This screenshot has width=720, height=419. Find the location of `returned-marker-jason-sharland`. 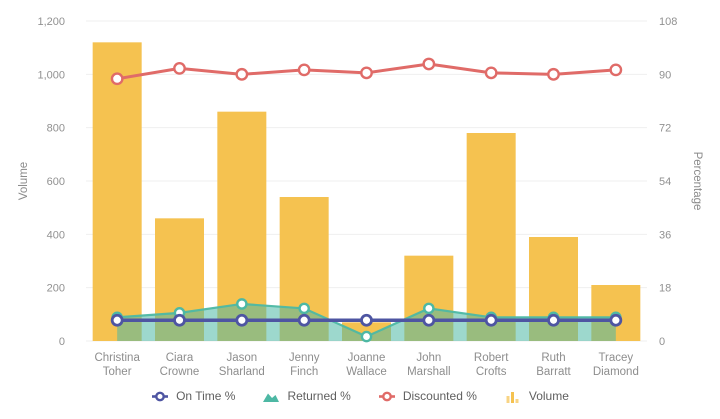

returned-marker-jason-sharland is located at coordinates (242, 304).